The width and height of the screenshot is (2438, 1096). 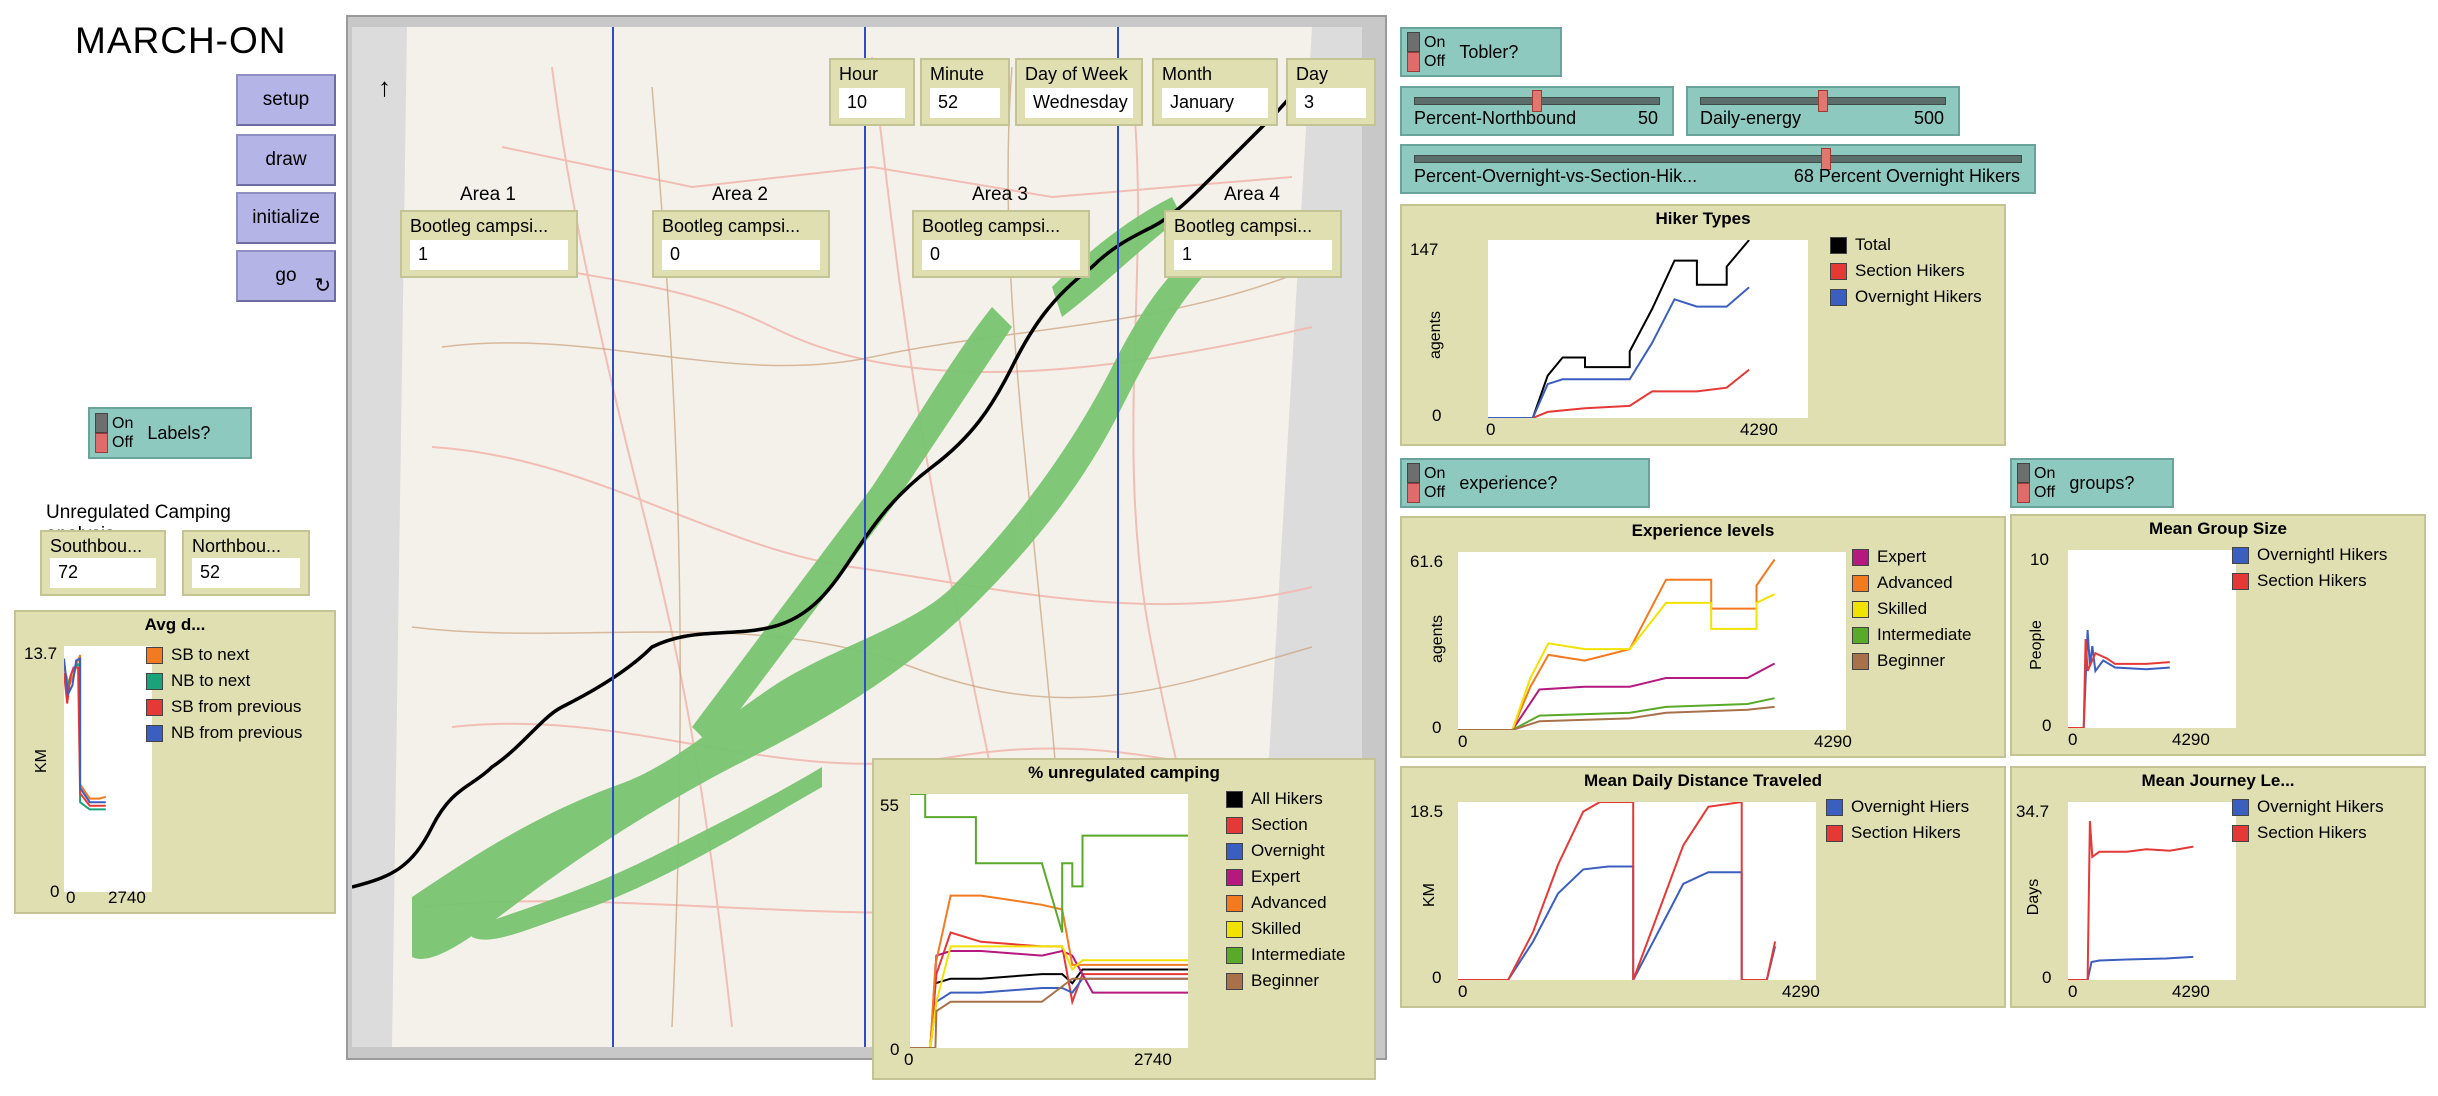 What do you see at coordinates (2036, 645) in the screenshot?
I see `y-axis-label: People` at bounding box center [2036, 645].